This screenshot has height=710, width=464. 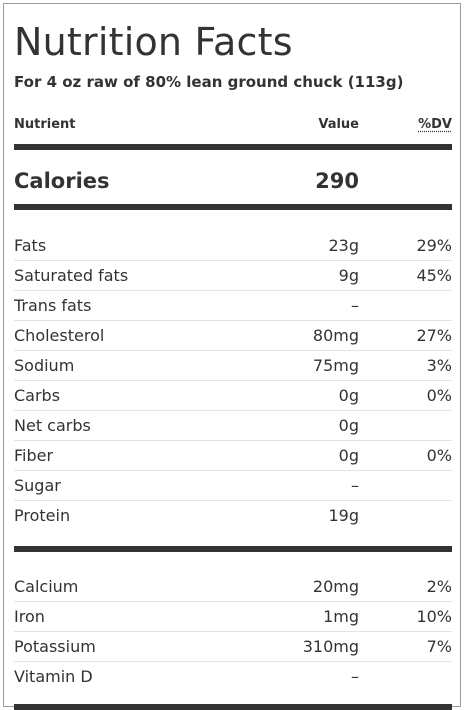 I want to click on nutrient-name: Trans fats, so click(x=53, y=305).